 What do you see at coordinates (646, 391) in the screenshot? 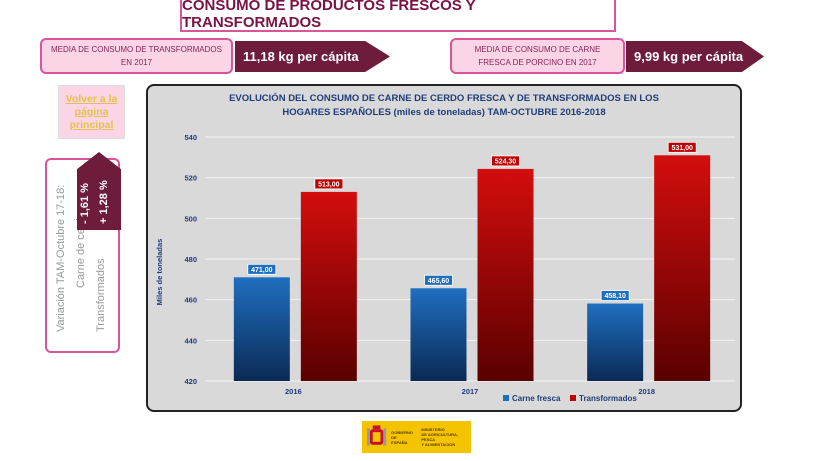
I see `x-tick-label: 2018` at bounding box center [646, 391].